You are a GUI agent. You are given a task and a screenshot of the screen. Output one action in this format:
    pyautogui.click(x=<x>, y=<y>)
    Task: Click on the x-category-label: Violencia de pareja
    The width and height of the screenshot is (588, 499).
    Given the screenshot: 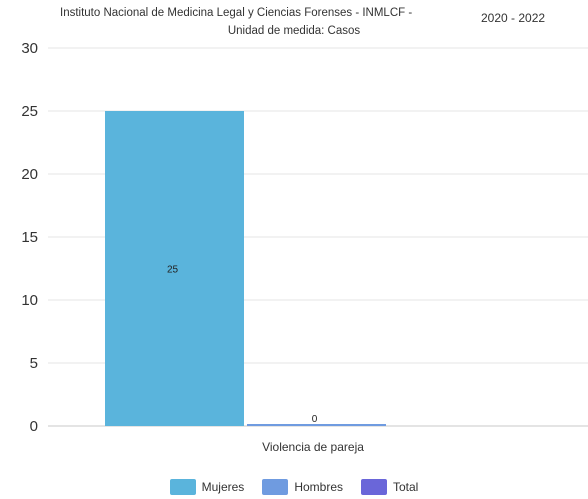 What is the action you would take?
    pyautogui.click(x=313, y=447)
    